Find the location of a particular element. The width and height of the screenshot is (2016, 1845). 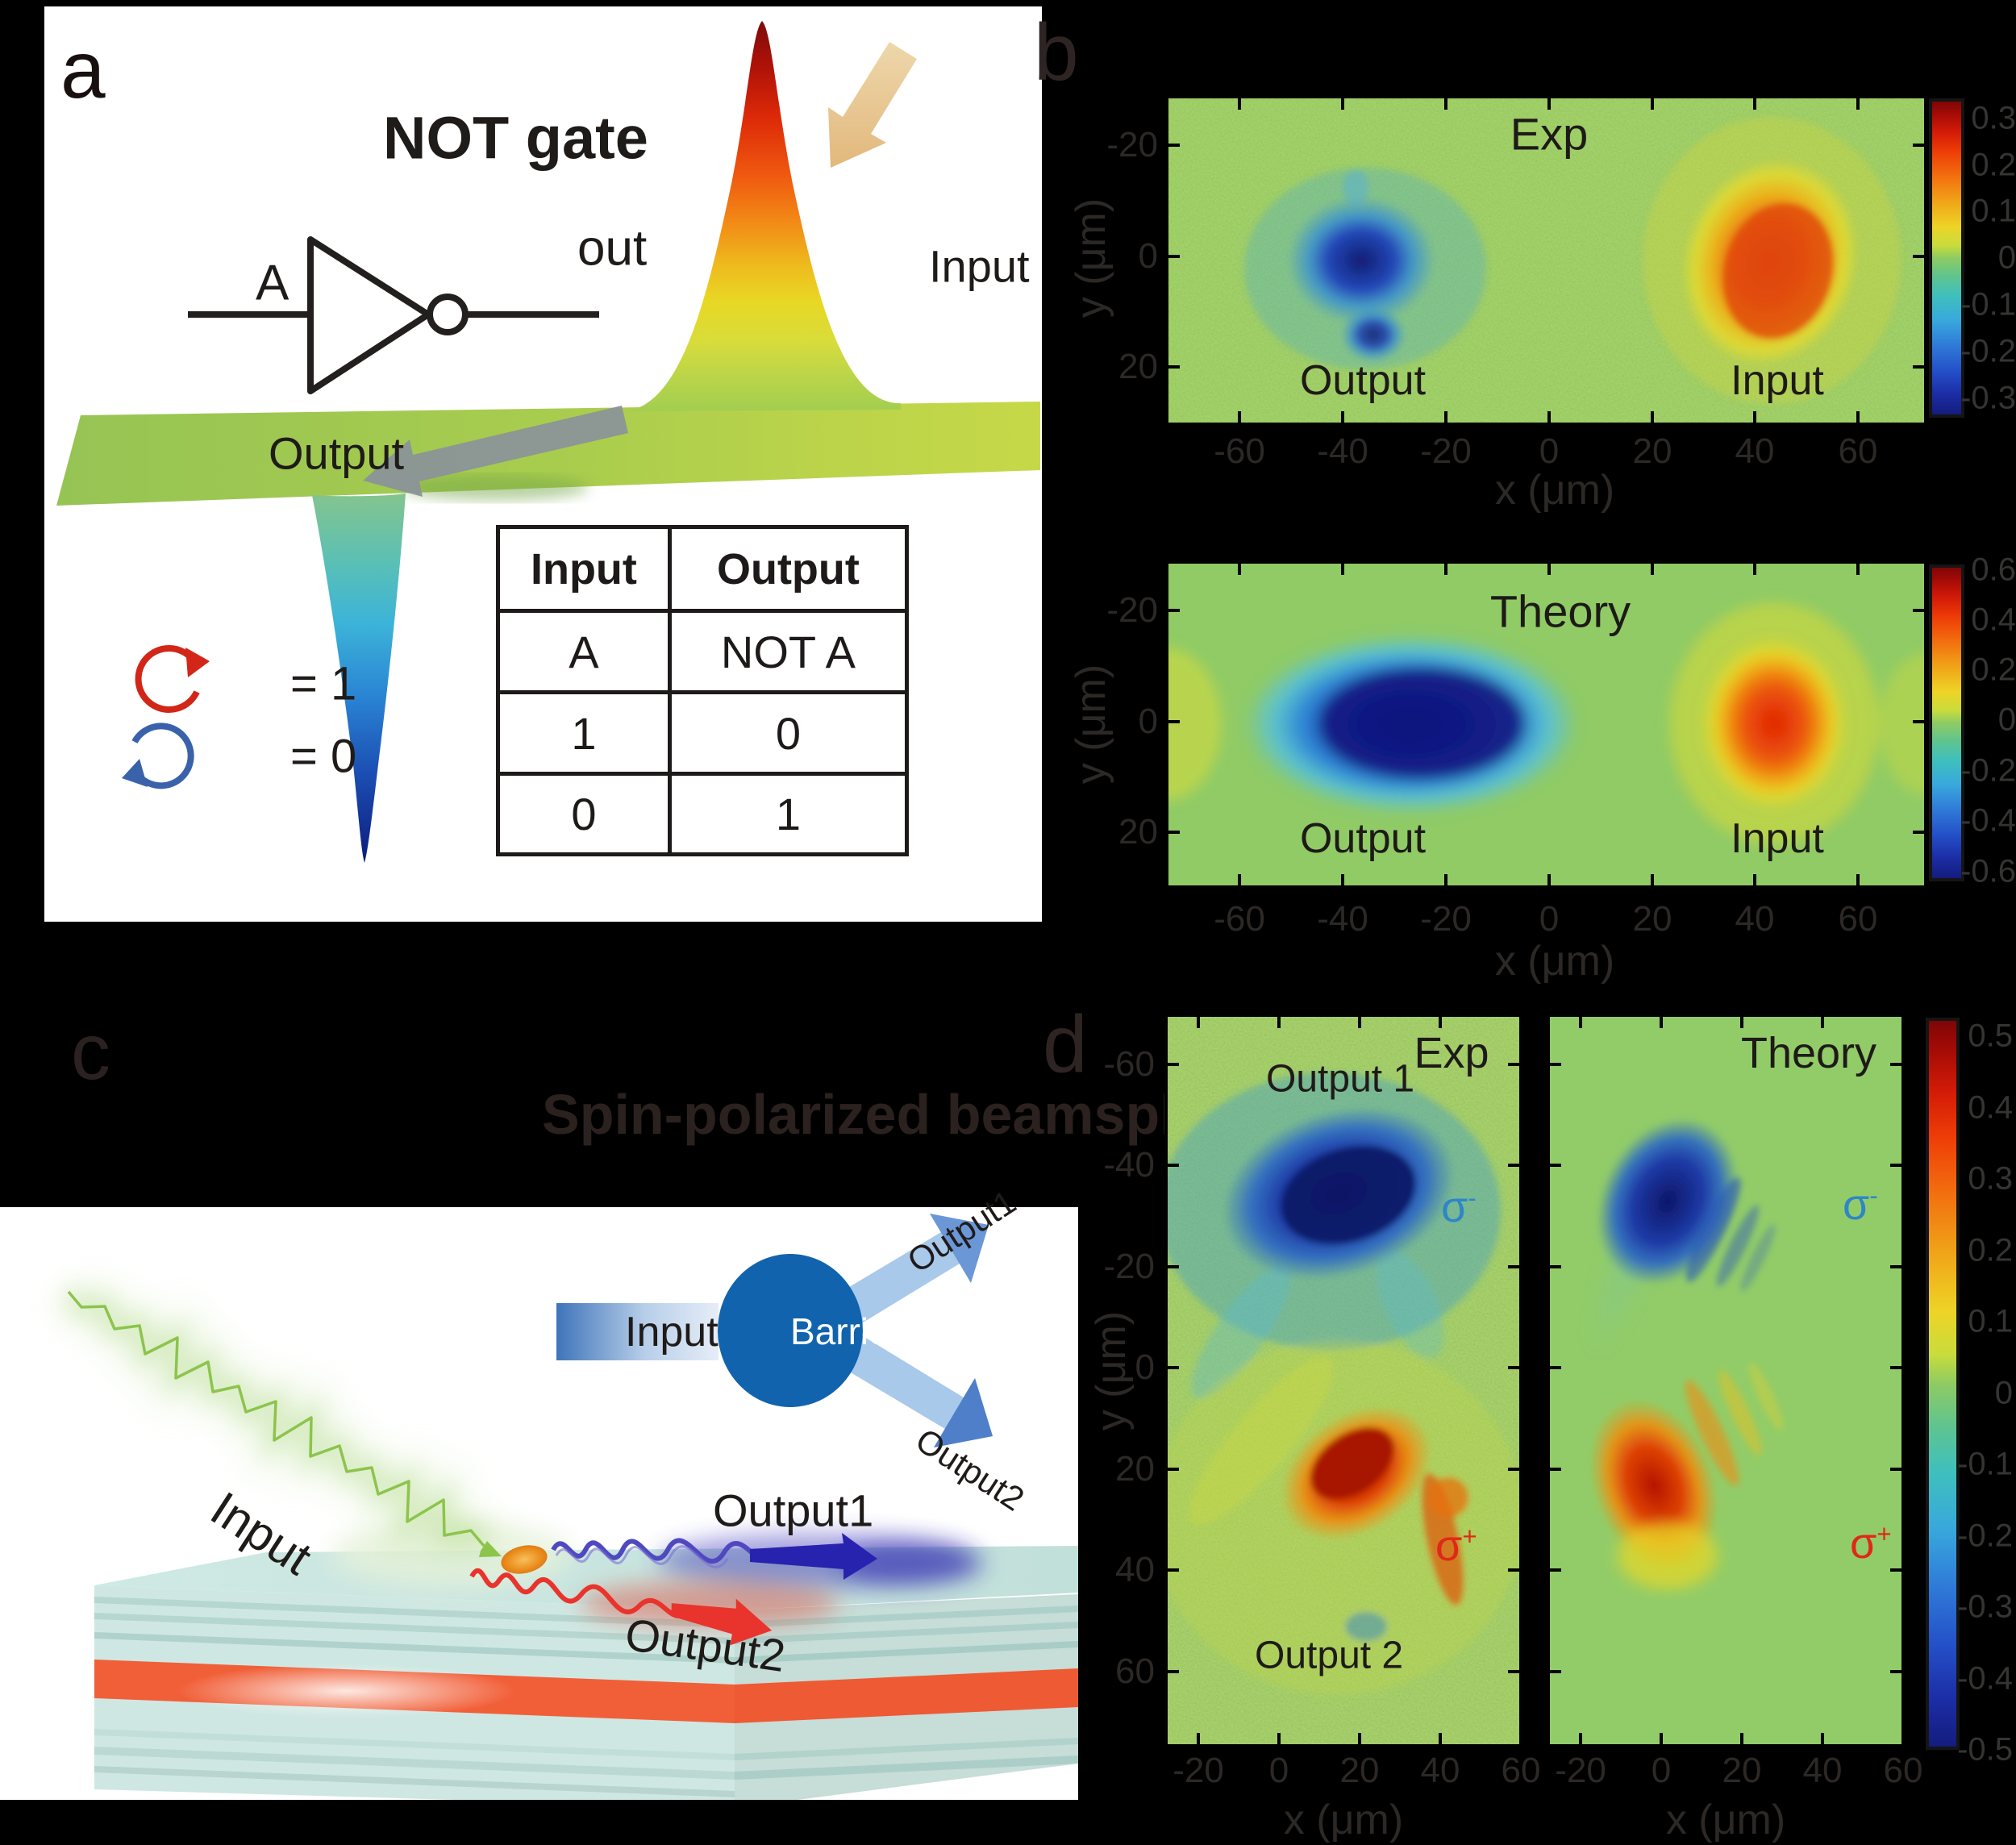

b-exp-cbtick: 0.3 is located at coordinates (1993, 118).